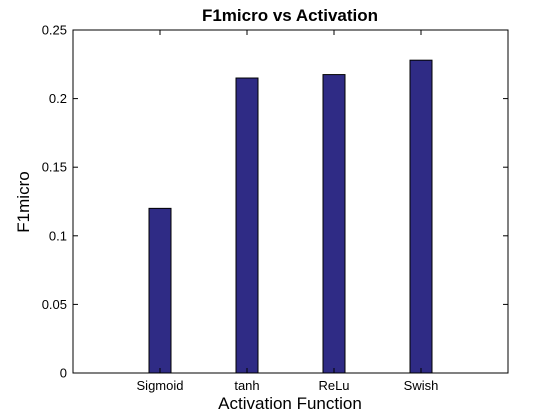 The width and height of the screenshot is (560, 420). What do you see at coordinates (290, 15) in the screenshot?
I see `chart-title: F1micro vs Activation` at bounding box center [290, 15].